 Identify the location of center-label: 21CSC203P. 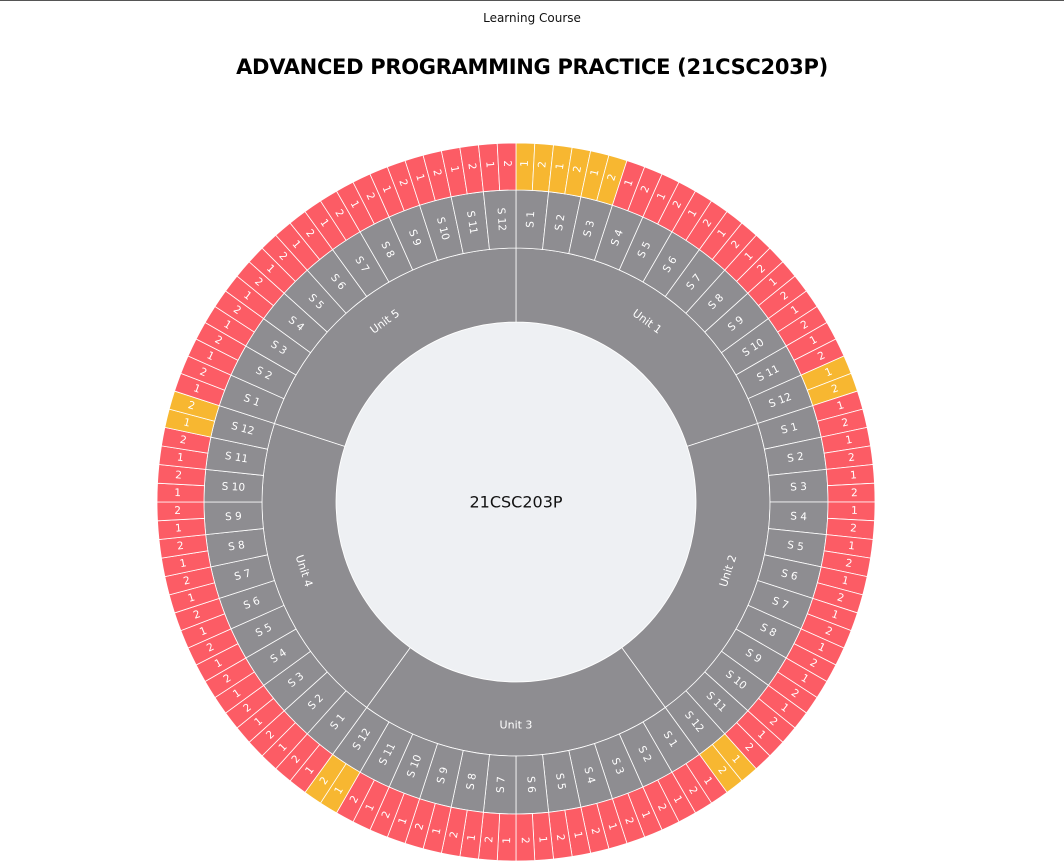
(515, 502).